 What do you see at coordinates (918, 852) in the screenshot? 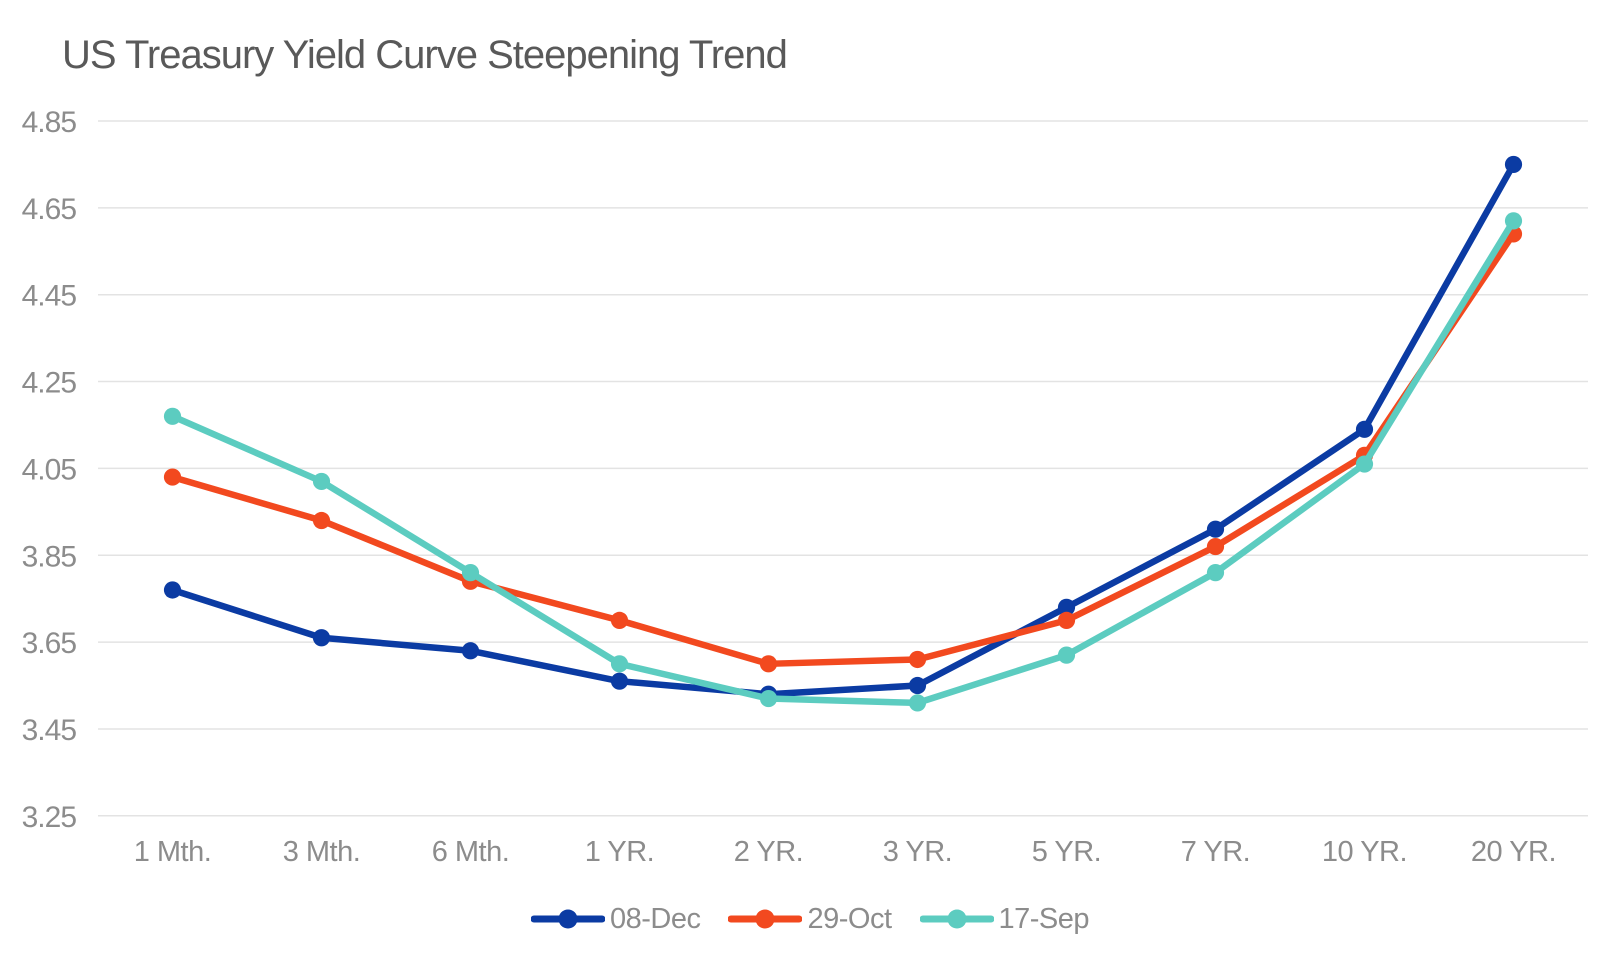
I see `x-axis-category-label: 3 YR.` at bounding box center [918, 852].